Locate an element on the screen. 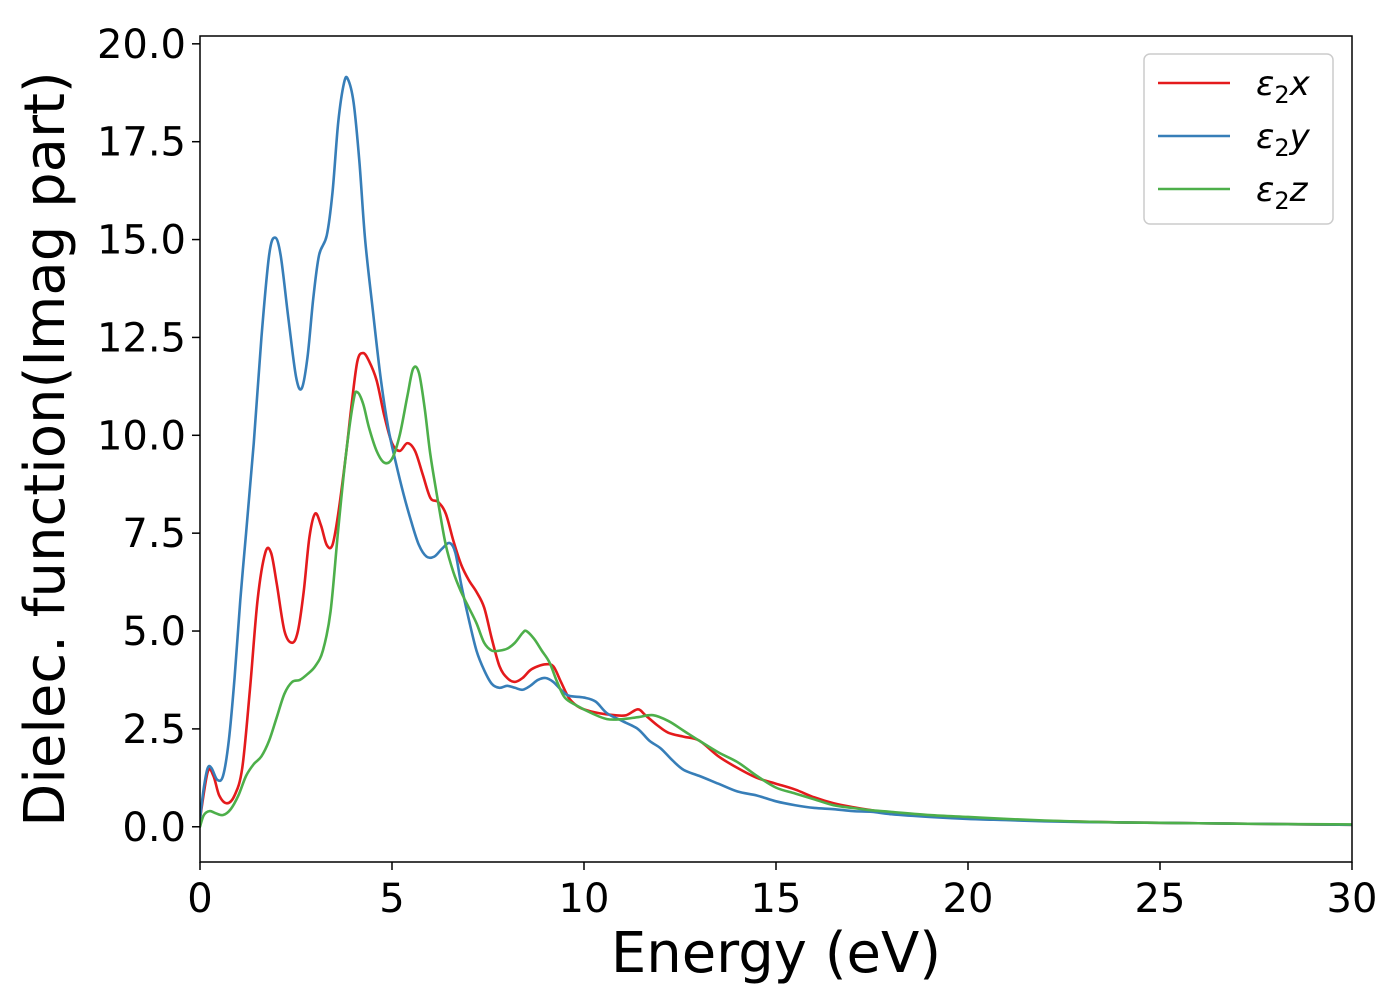 The height and width of the screenshot is (1000, 1400). x-axis-label: Energy (eV) is located at coordinates (776, 953).